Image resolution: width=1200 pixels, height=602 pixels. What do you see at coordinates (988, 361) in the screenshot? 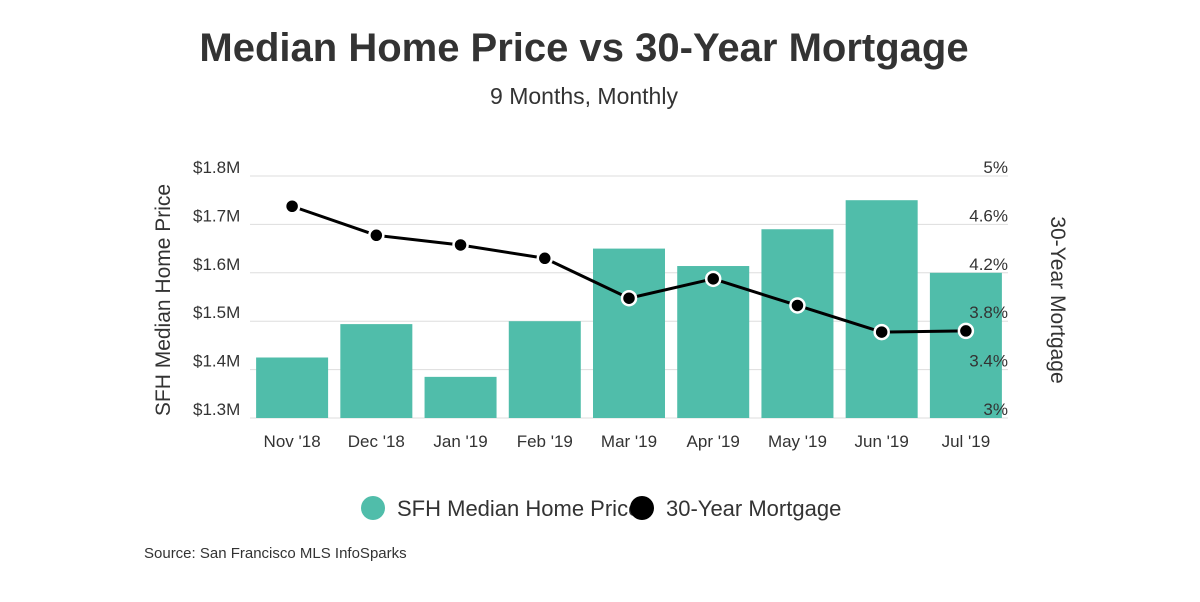
I see `right-tick-label: 3.4%` at bounding box center [988, 361].